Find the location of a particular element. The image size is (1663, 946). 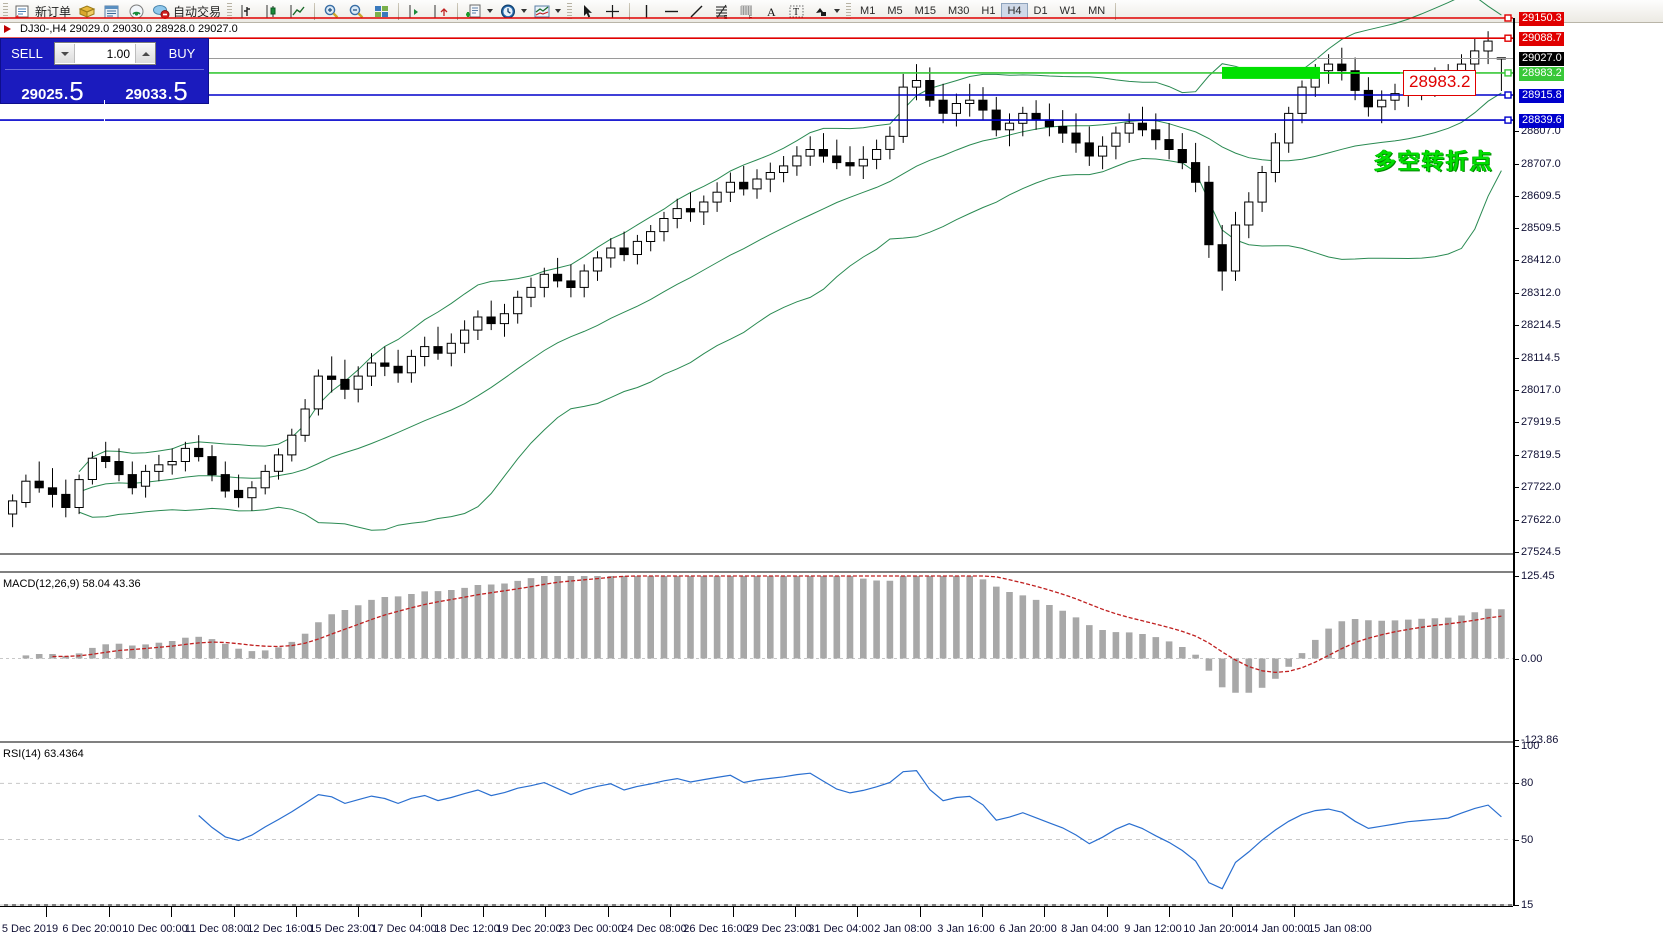

zoom-in-icon is located at coordinates (331, 11).